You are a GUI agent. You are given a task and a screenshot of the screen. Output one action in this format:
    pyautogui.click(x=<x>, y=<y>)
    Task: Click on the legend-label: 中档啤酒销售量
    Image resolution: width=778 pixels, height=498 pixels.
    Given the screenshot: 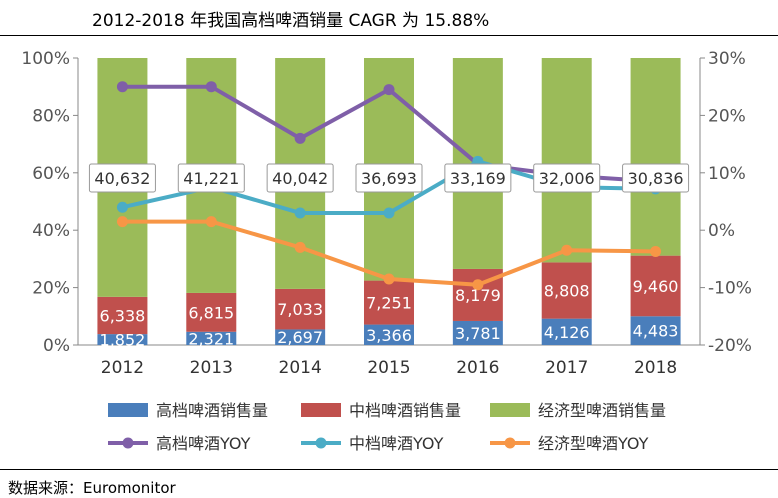 What is the action you would take?
    pyautogui.click(x=405, y=410)
    